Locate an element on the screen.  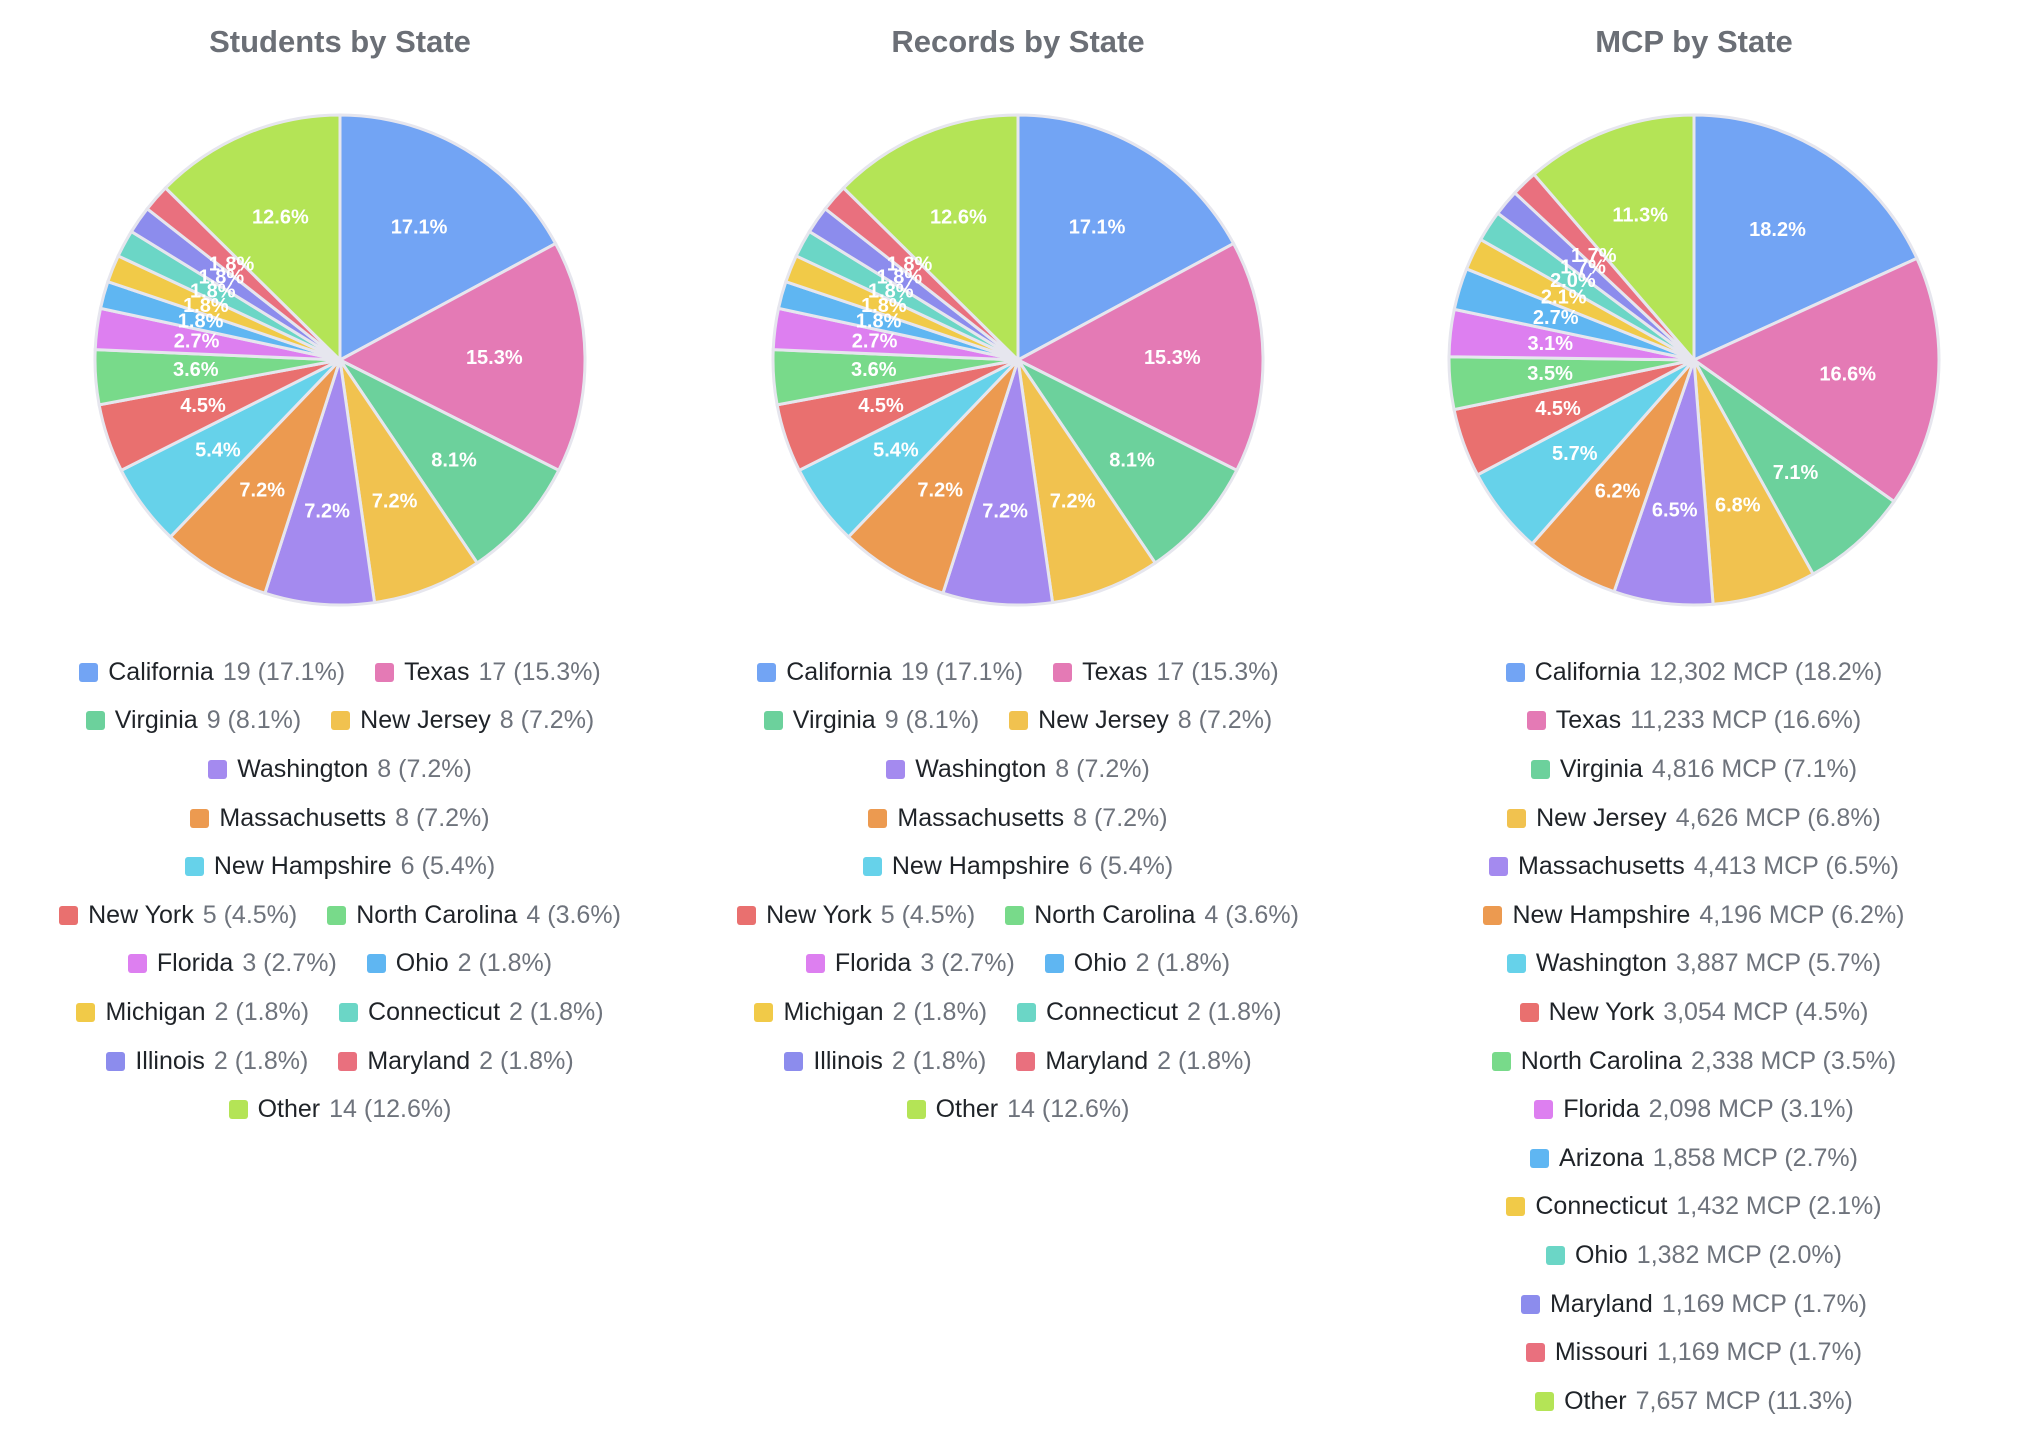
legend-item-california: California 12,302 MCP (18.2%) is located at coordinates (1693, 672).